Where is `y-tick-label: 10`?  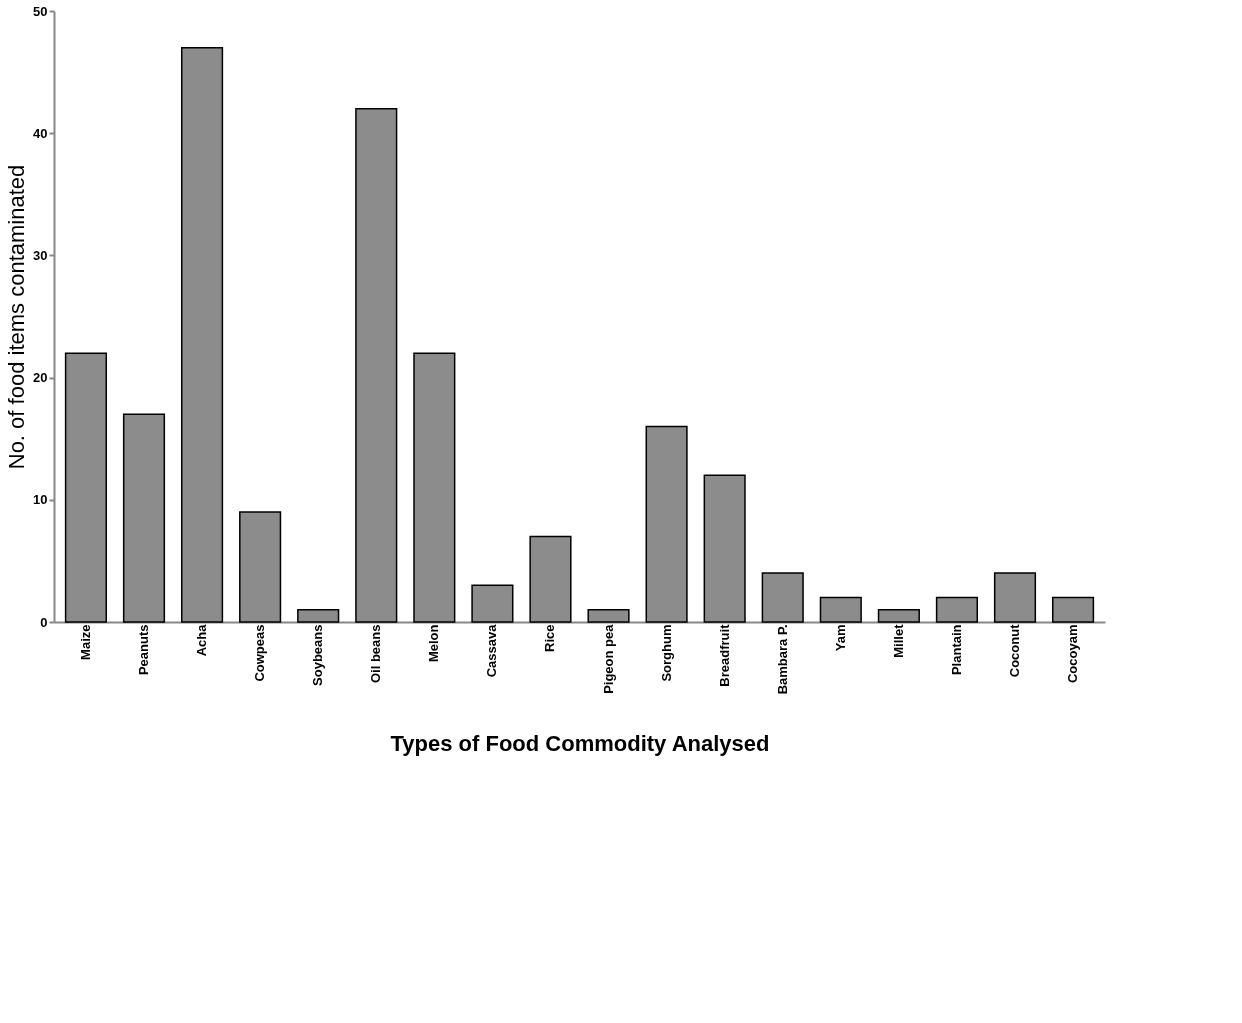
y-tick-label: 10 is located at coordinates (40, 500).